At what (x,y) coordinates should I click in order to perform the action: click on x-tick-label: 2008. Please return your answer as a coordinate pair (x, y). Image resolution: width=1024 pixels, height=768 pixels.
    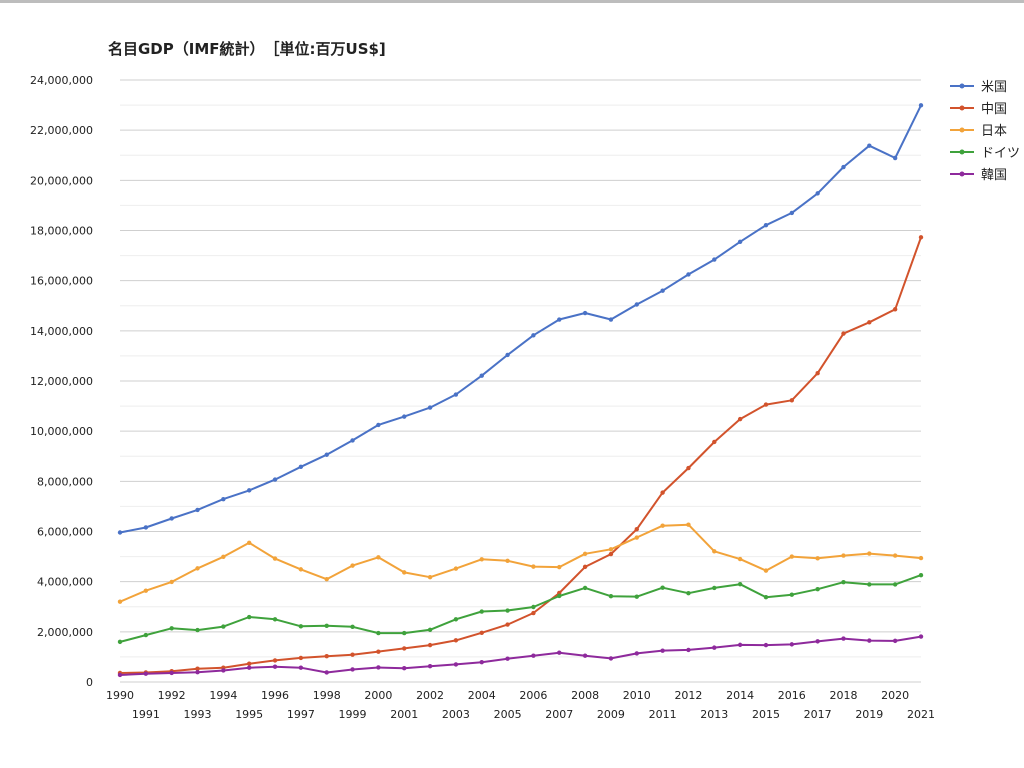
    Looking at the image, I should click on (585, 695).